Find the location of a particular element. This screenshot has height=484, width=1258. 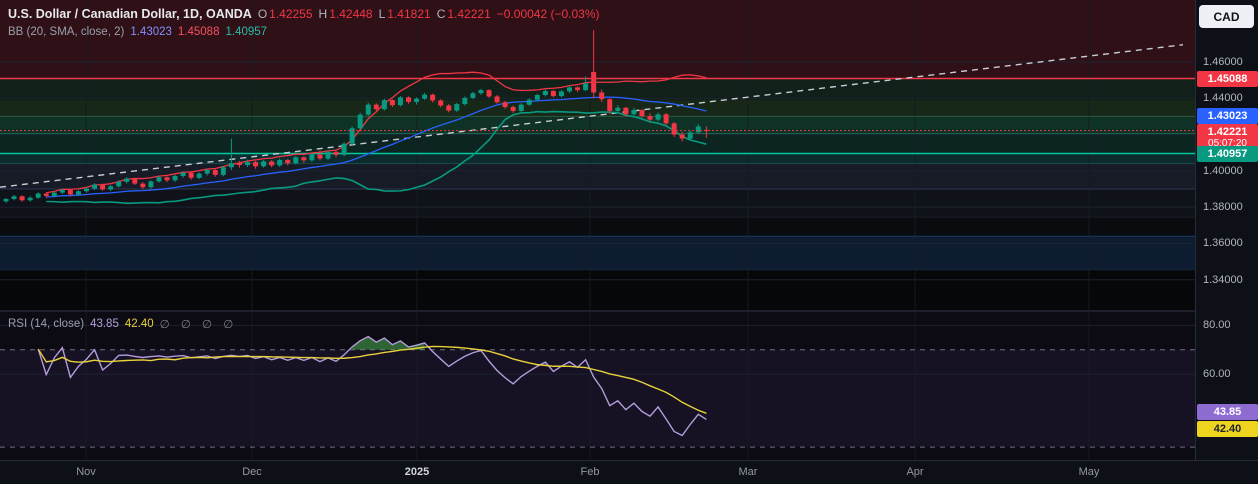

rsi-ma-line is located at coordinates (372, 379).